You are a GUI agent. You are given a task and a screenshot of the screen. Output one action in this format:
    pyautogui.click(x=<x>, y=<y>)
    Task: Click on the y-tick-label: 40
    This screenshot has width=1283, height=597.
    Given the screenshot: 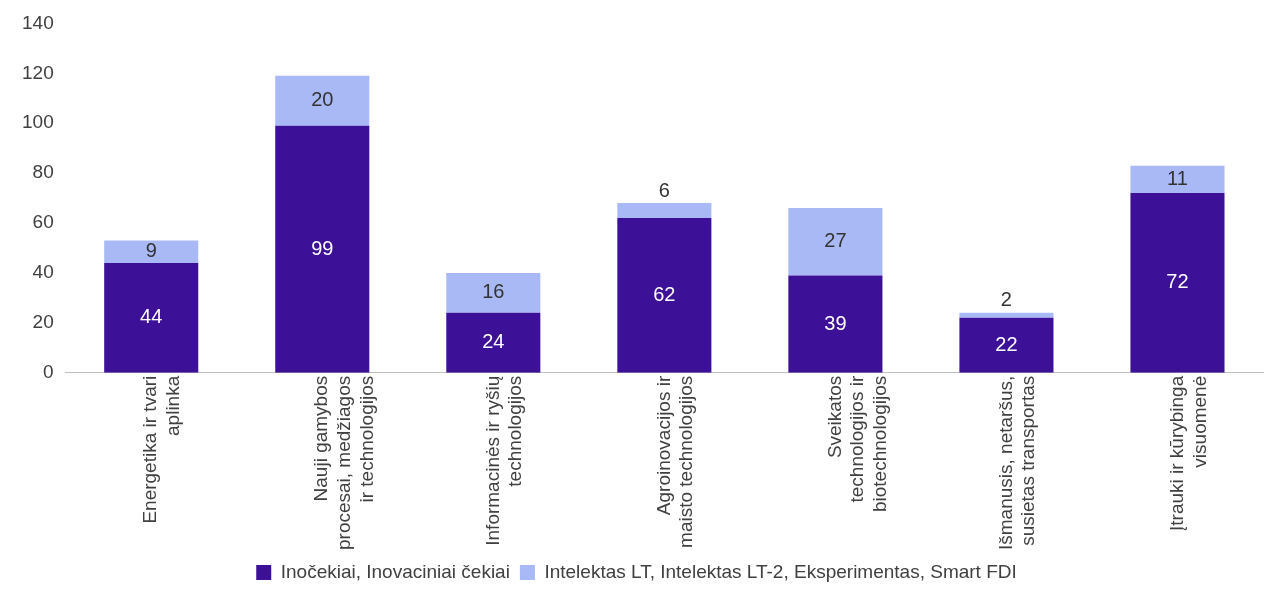 What is the action you would take?
    pyautogui.click(x=43, y=272)
    